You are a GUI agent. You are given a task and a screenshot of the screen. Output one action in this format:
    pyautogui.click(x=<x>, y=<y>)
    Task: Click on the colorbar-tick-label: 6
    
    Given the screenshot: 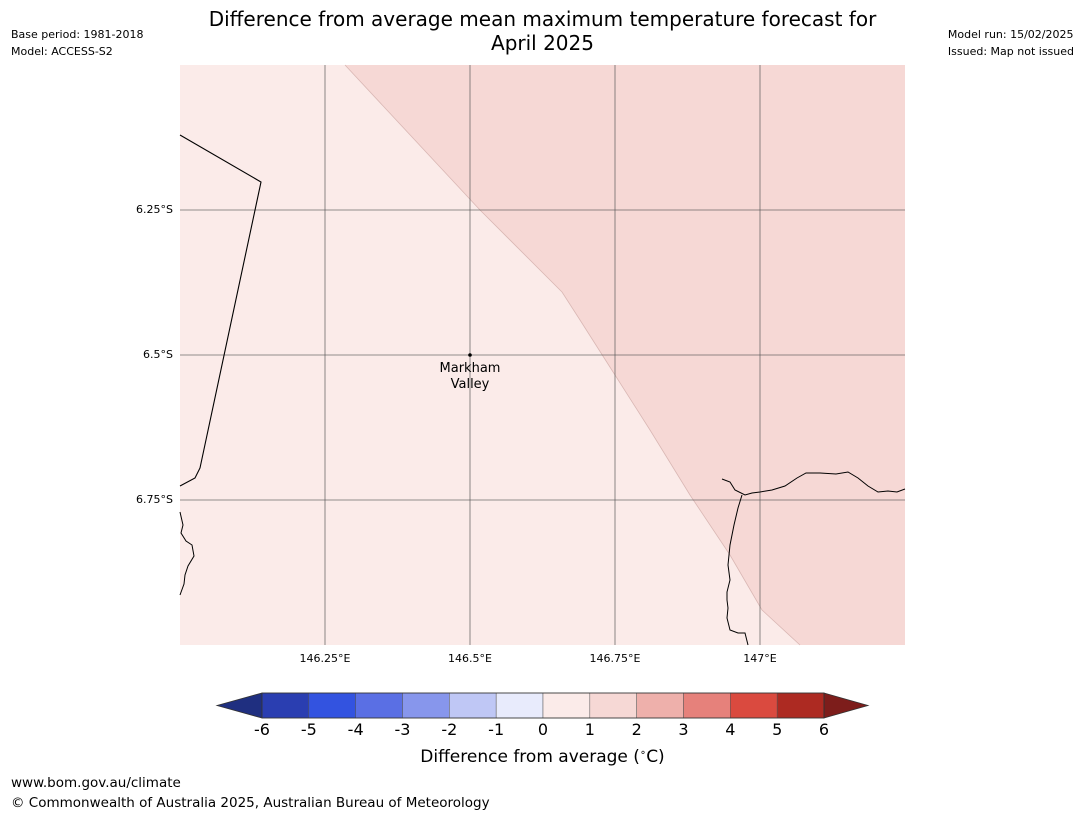 What is the action you would take?
    pyautogui.click(x=824, y=729)
    